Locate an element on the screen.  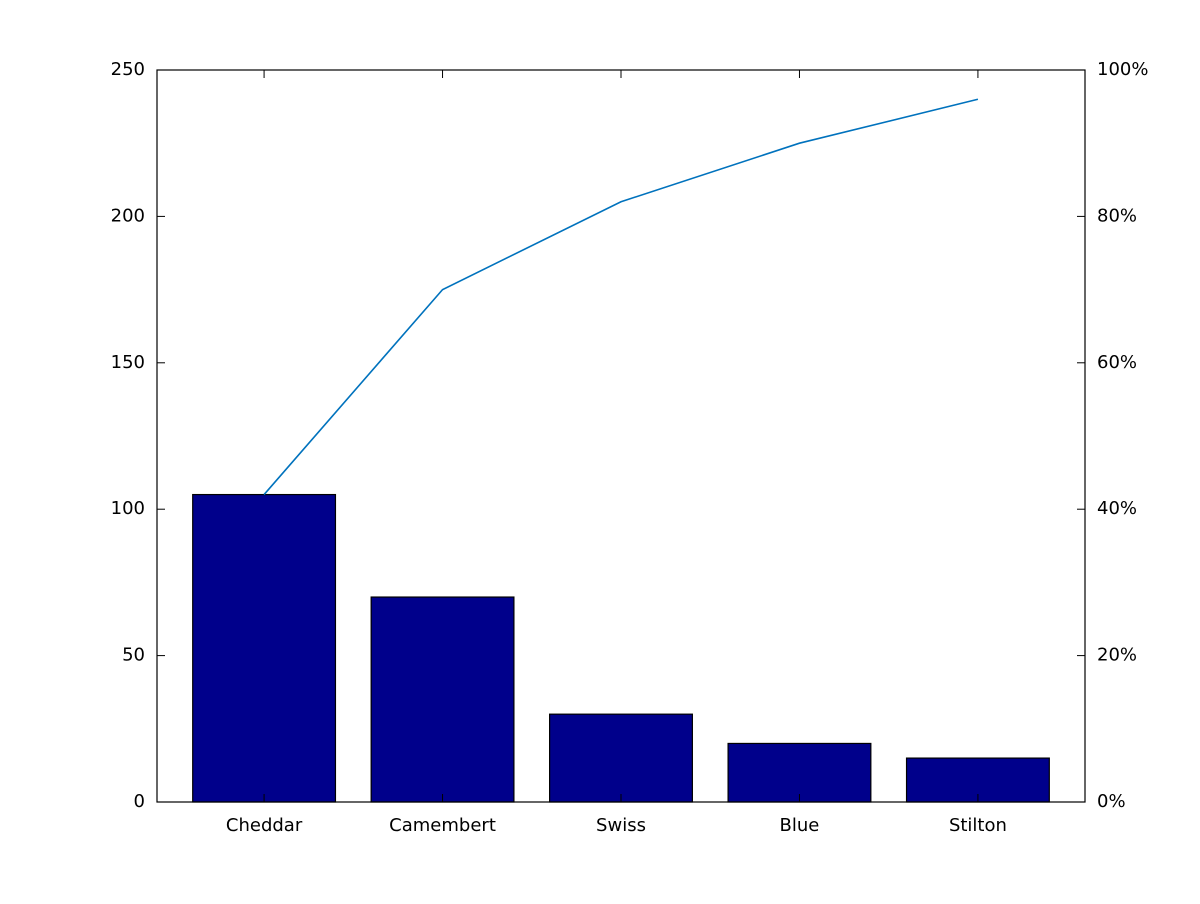
y2-tick-label: 20% is located at coordinates (1117, 655).